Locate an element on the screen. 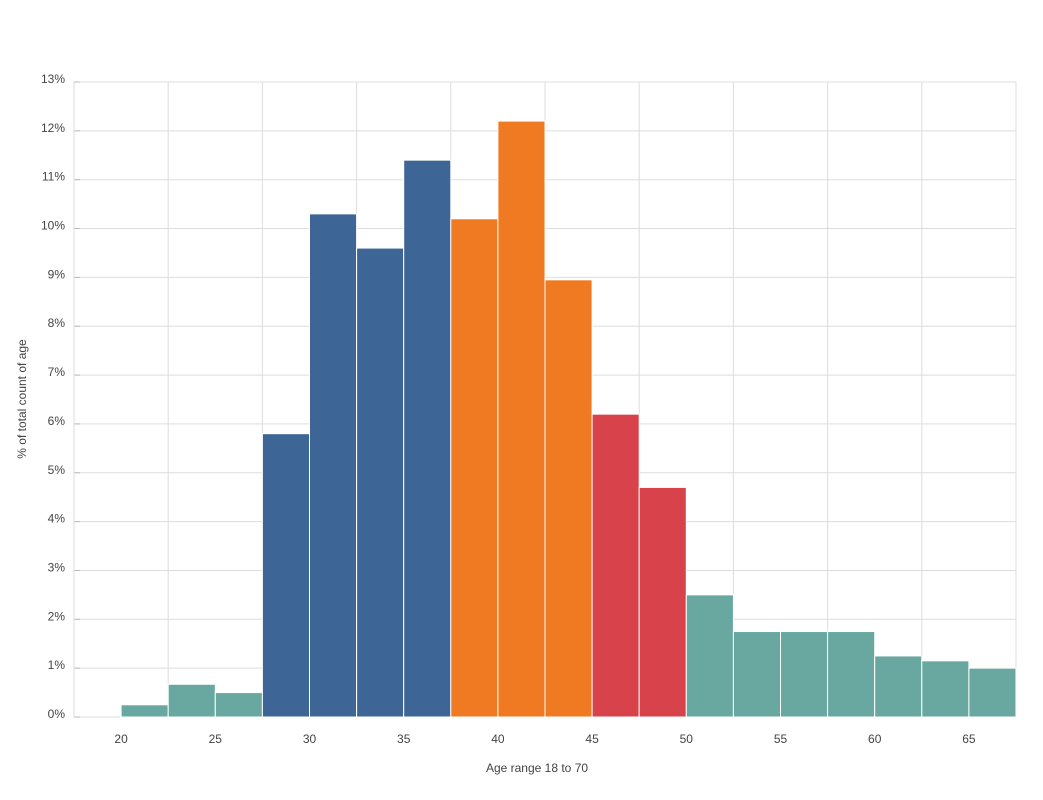 The image size is (1043, 800). y-tick-label: 12% is located at coordinates (53, 128).